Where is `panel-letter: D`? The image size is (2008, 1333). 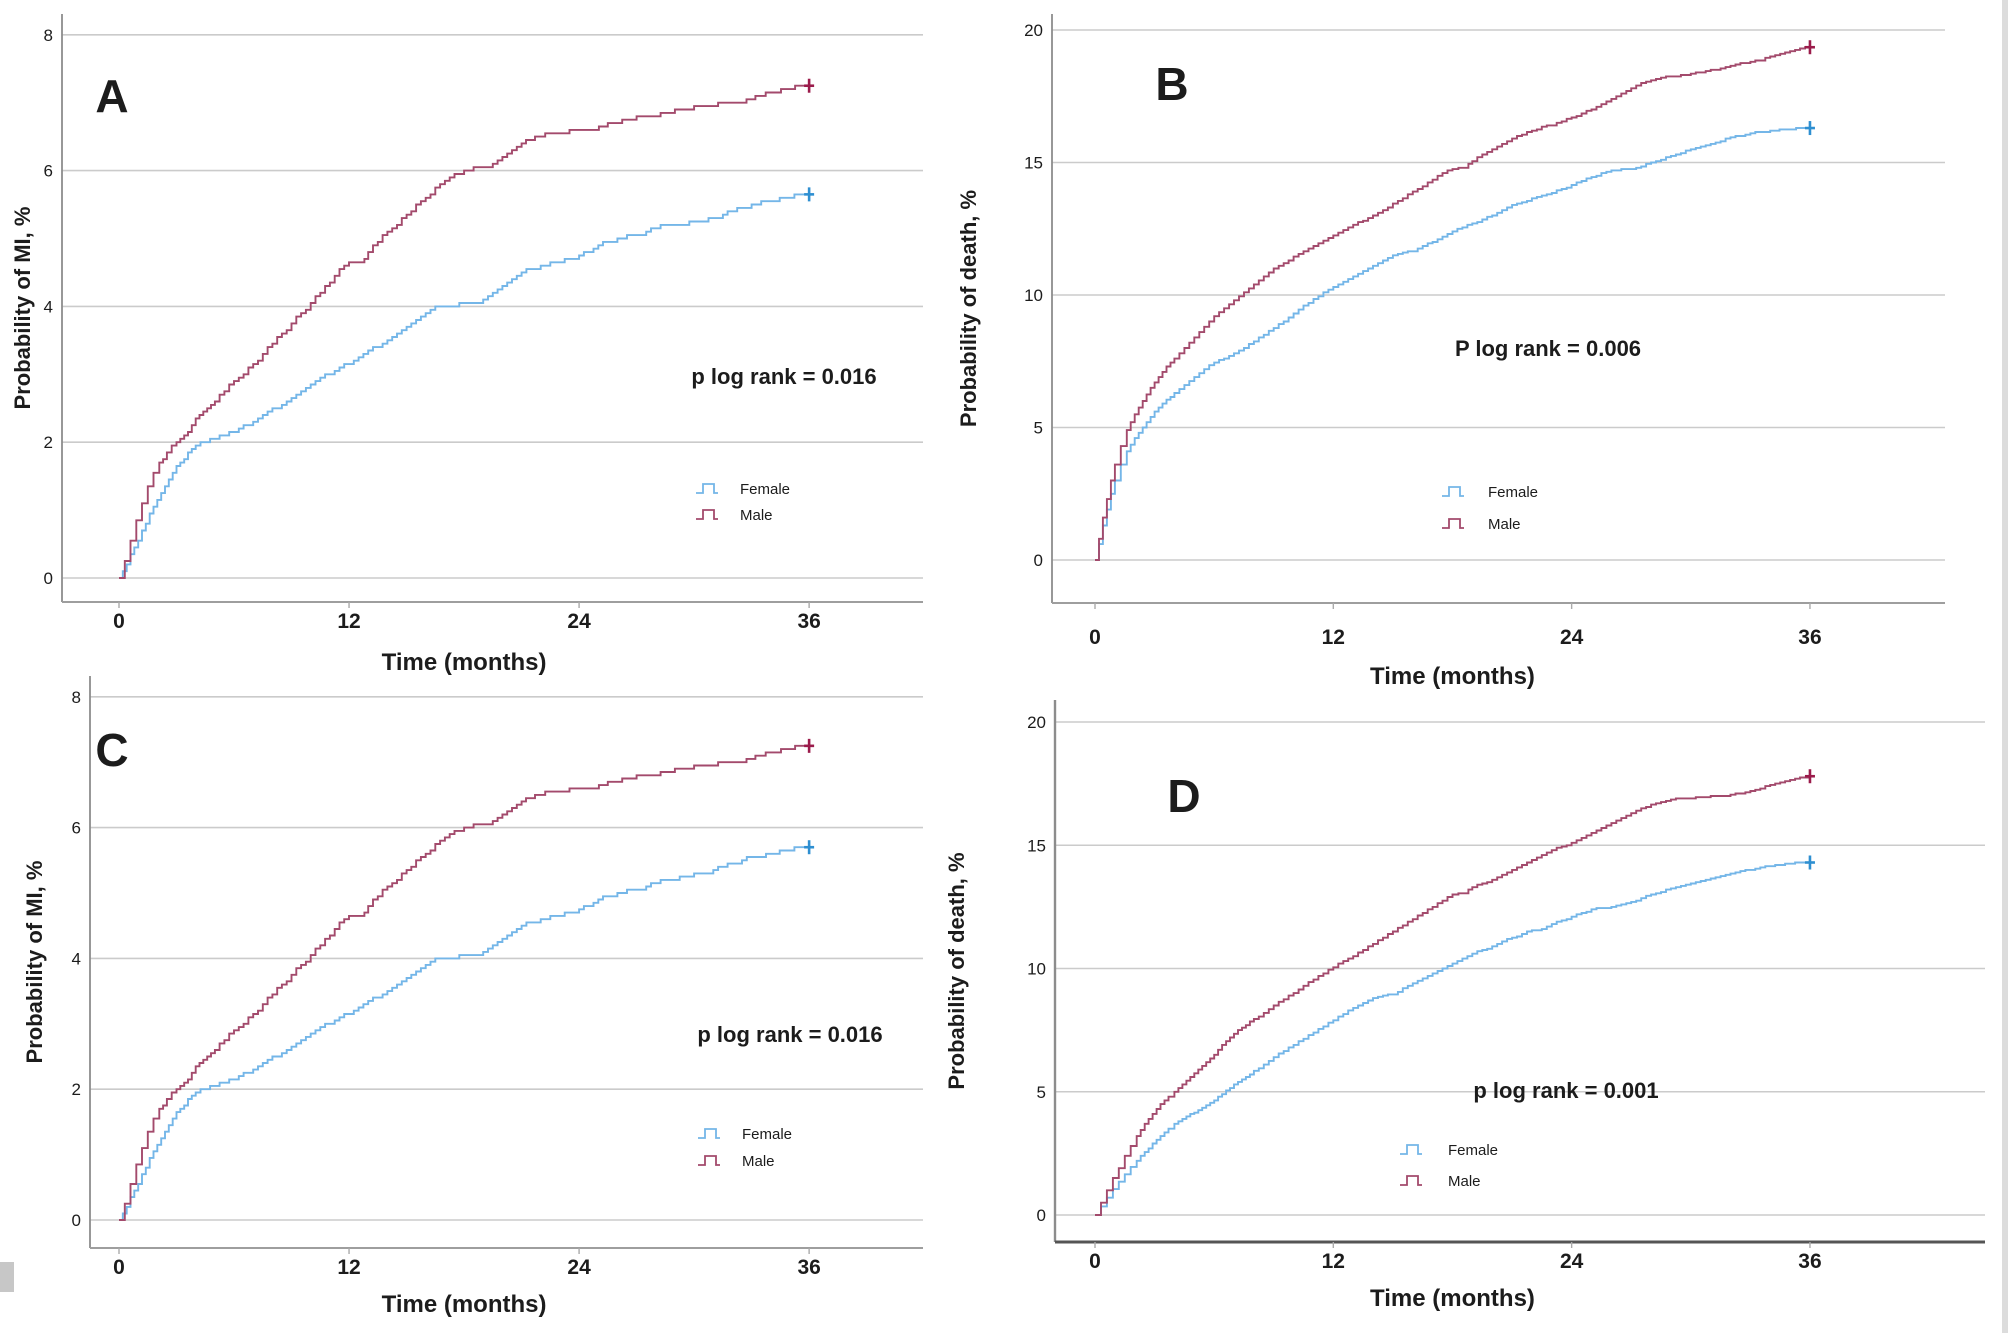
panel-letter: D is located at coordinates (1183, 796).